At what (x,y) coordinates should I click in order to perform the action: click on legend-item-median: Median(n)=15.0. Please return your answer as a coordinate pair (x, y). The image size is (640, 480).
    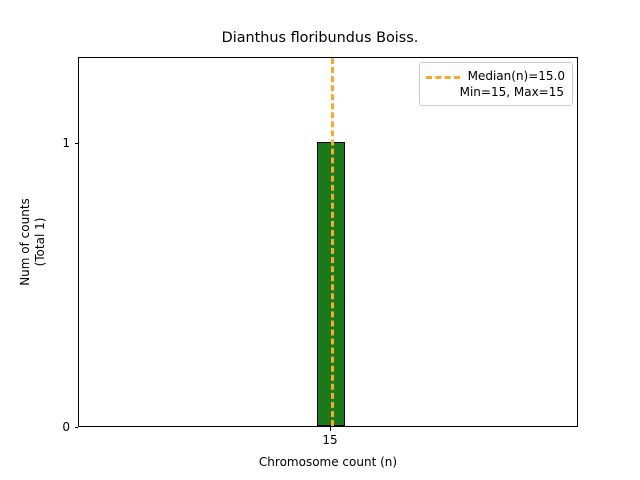
    Looking at the image, I should click on (495, 76).